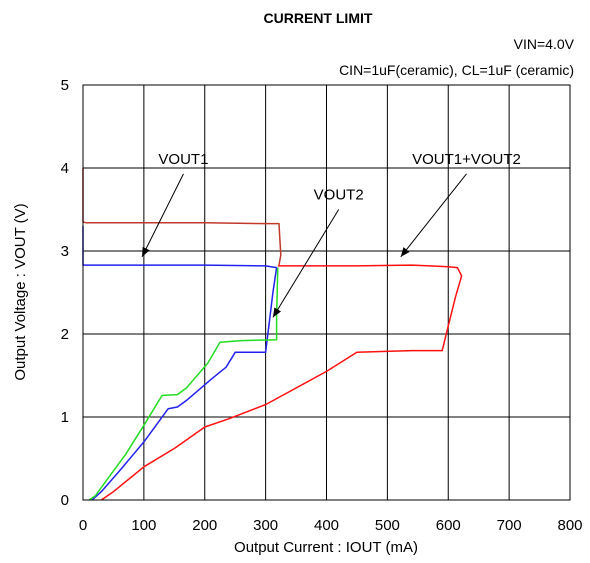  Describe the element at coordinates (569, 525) in the screenshot. I see `x-tick-label: 800` at that location.